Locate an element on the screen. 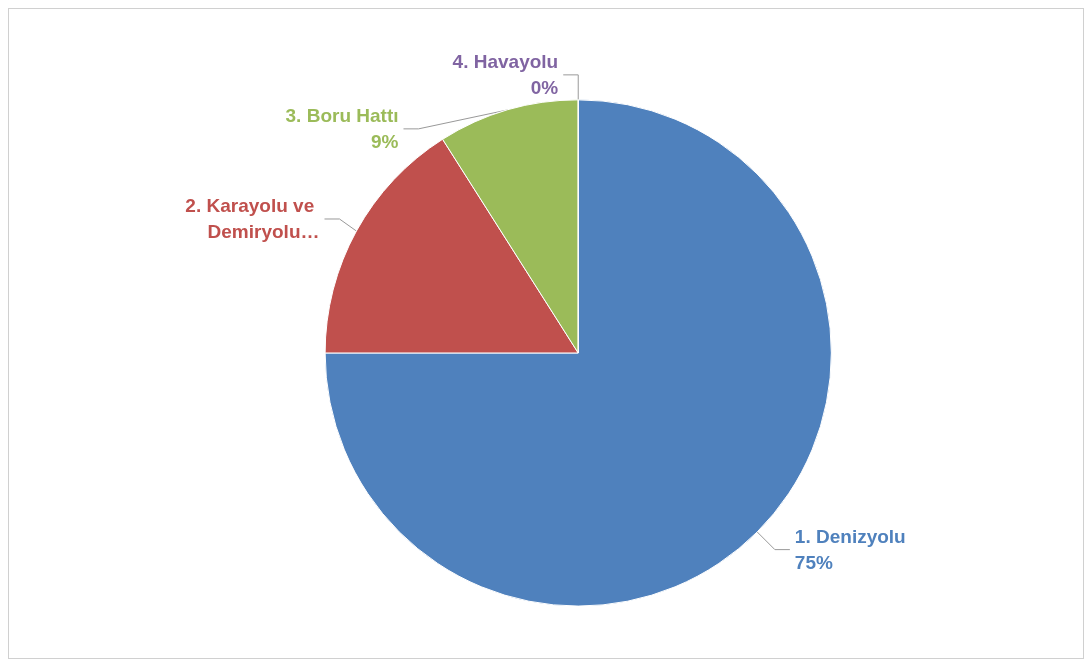 This screenshot has height=665, width=1090. slice-label: 1. Denizyolu is located at coordinates (850, 537).